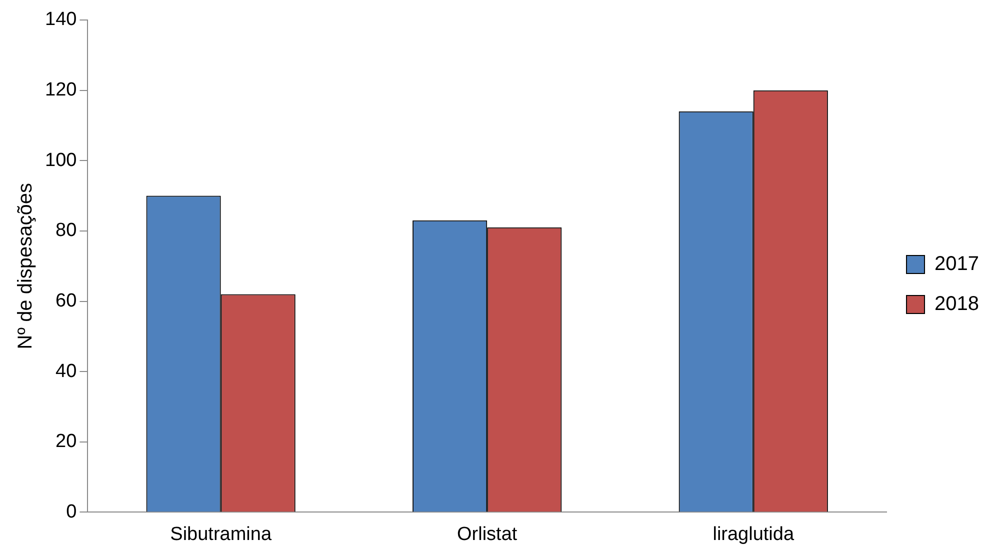  Describe the element at coordinates (61, 160) in the screenshot. I see `y-tick-label: 100` at that location.